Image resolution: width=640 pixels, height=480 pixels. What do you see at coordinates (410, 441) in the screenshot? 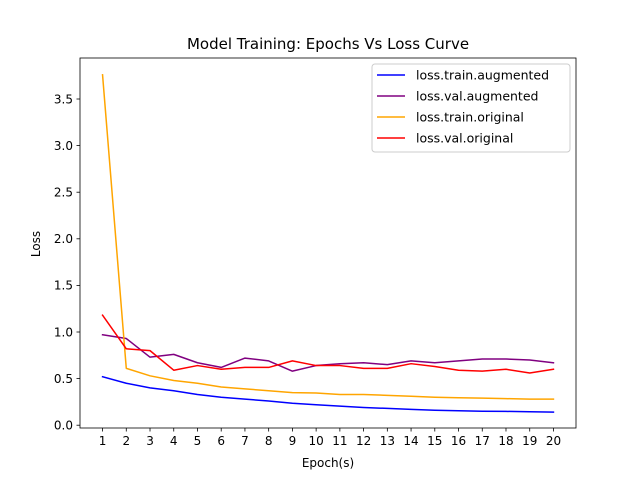
I see `x-tick-label: 14` at bounding box center [410, 441].